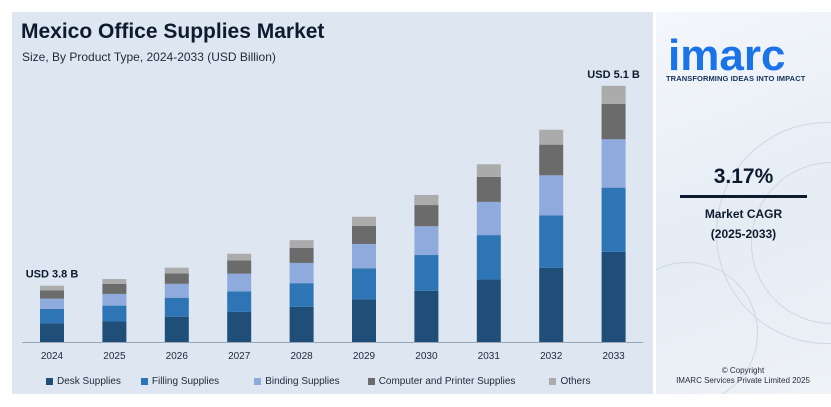 The image size is (831, 407). Describe the element at coordinates (114, 356) in the screenshot. I see `x-tick-label: 2025` at that location.